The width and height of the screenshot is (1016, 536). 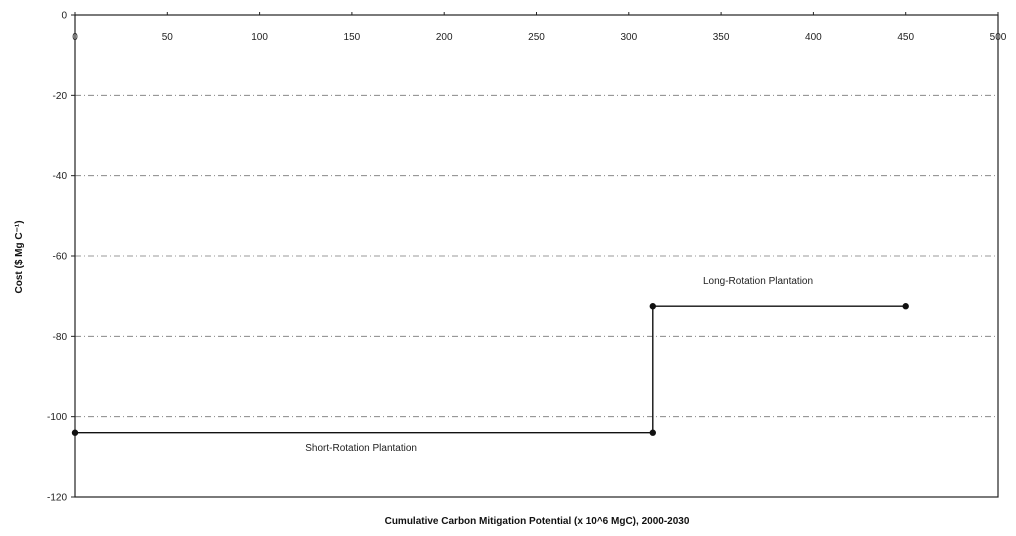 I want to click on y-tick-label-1: -20, so click(x=60, y=96).